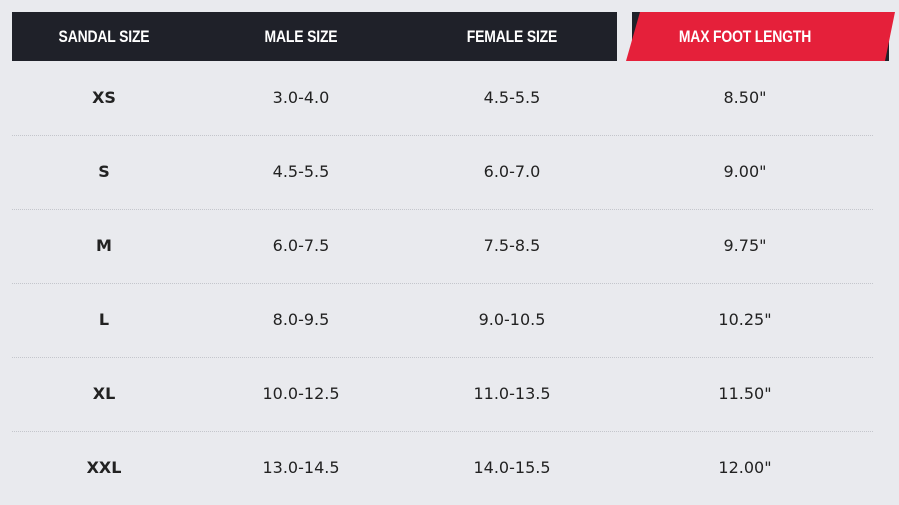 The image size is (899, 505). Describe the element at coordinates (745, 171) in the screenshot. I see `max-foot-length-cell: 9.00"` at that location.